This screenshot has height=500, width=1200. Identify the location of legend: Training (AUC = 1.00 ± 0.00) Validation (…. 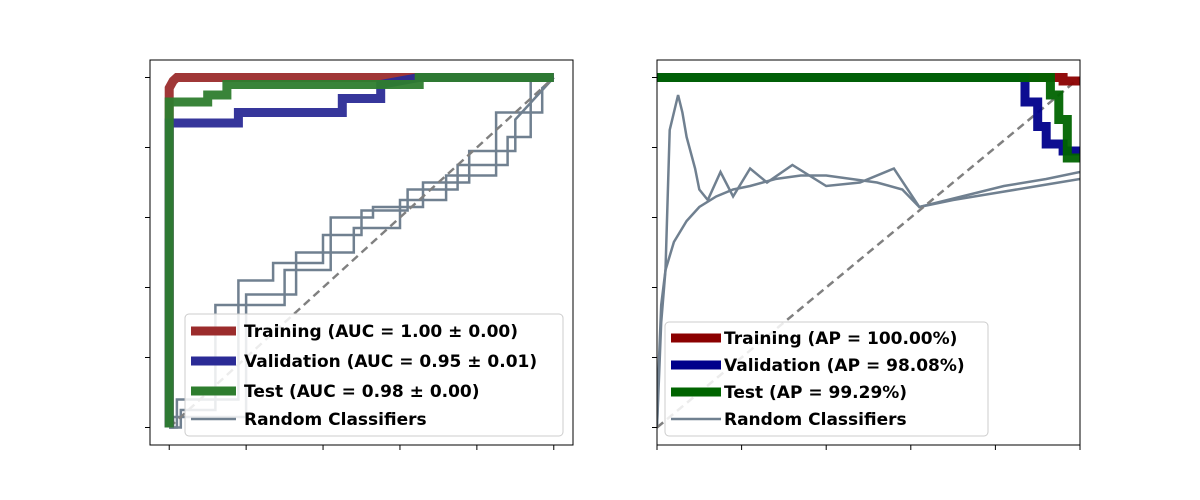
(374, 375).